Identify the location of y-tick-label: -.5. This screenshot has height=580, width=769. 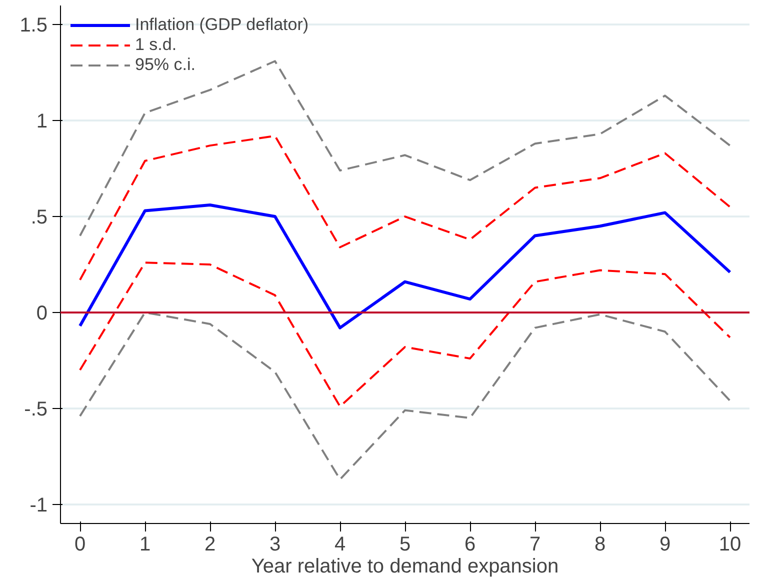
(36, 409).